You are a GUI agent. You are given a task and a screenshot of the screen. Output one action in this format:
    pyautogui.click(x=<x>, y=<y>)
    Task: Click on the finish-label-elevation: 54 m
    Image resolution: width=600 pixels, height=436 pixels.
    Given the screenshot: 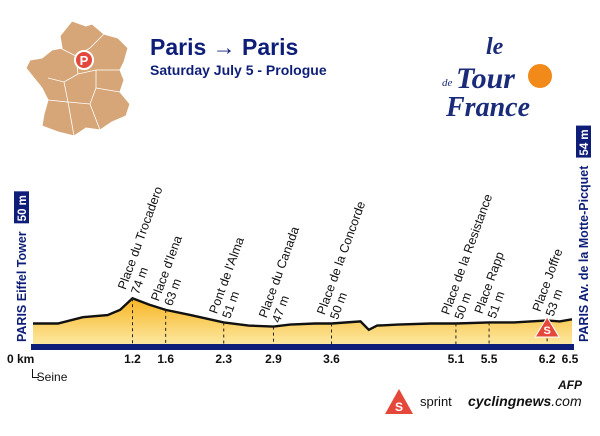 What is the action you would take?
    pyautogui.click(x=585, y=142)
    